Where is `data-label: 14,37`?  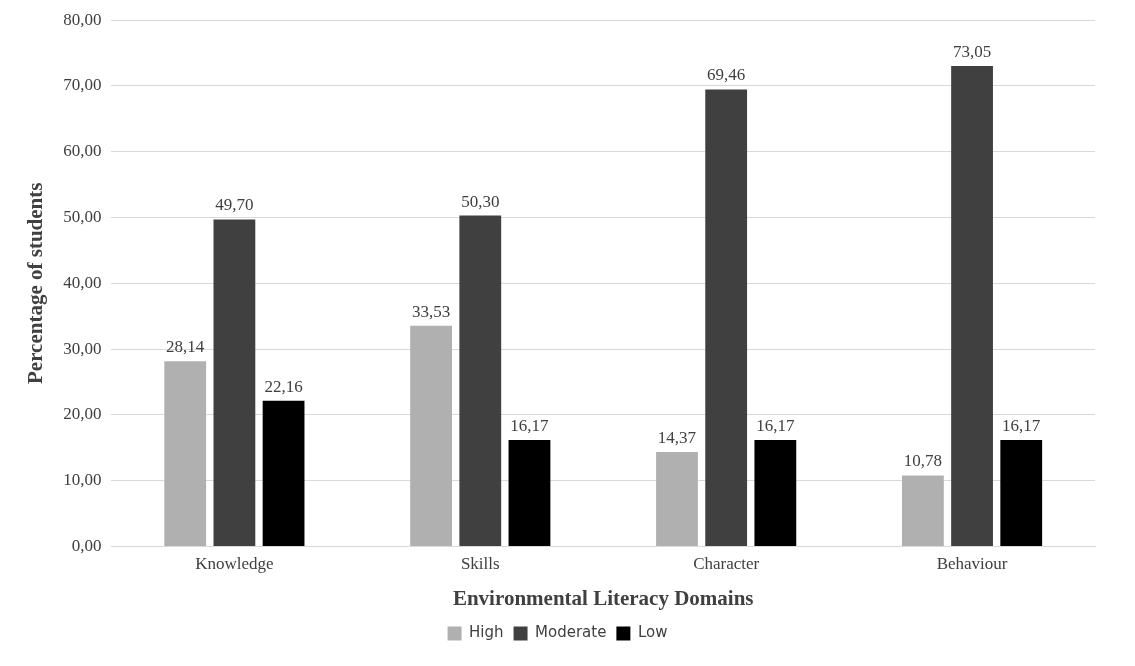 data-label: 14,37 is located at coordinates (677, 437).